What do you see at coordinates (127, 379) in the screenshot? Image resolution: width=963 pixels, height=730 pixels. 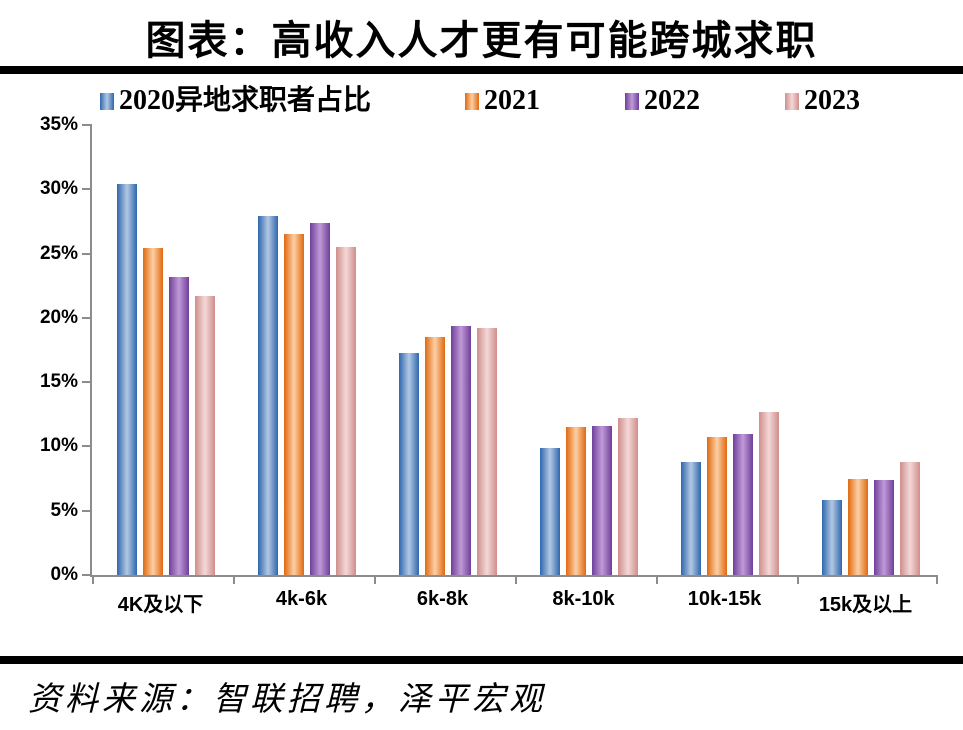 I see `bar-2020-4K及以下` at bounding box center [127, 379].